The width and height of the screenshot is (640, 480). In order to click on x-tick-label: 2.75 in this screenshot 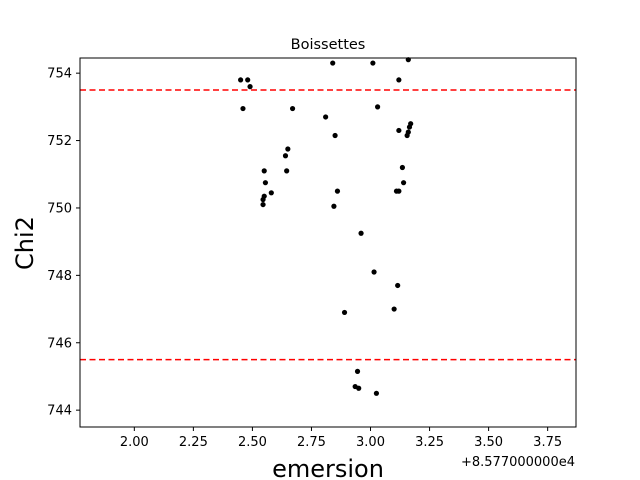, I will do `click(311, 442)`.